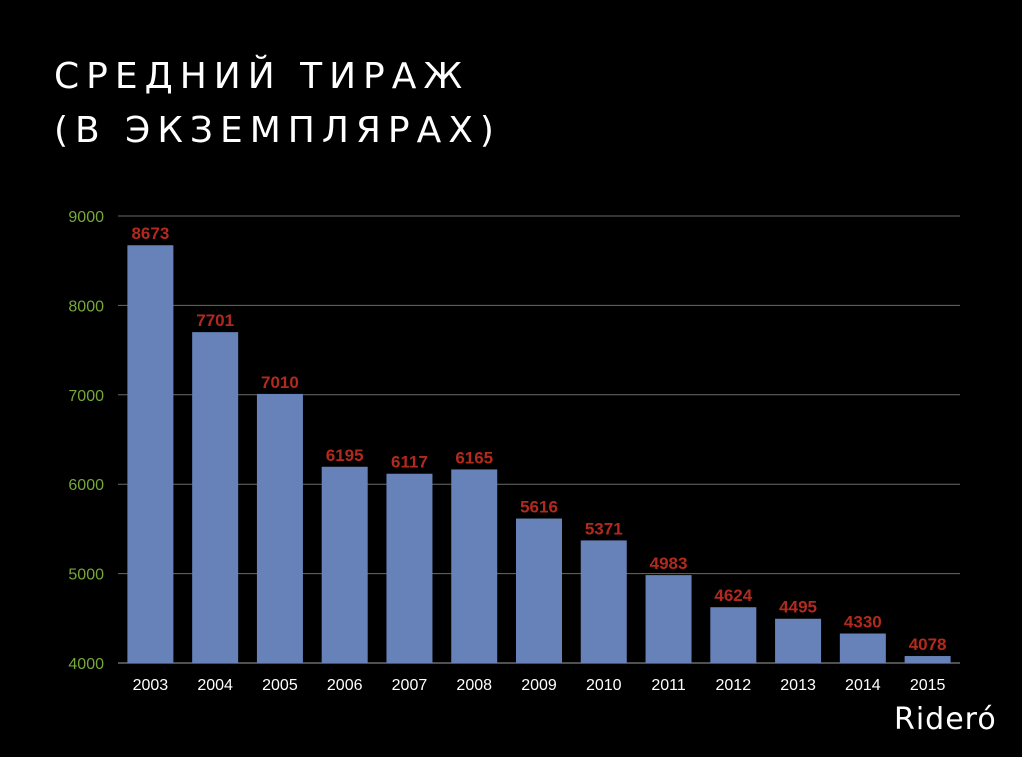  I want to click on data-label: 7701, so click(215, 320).